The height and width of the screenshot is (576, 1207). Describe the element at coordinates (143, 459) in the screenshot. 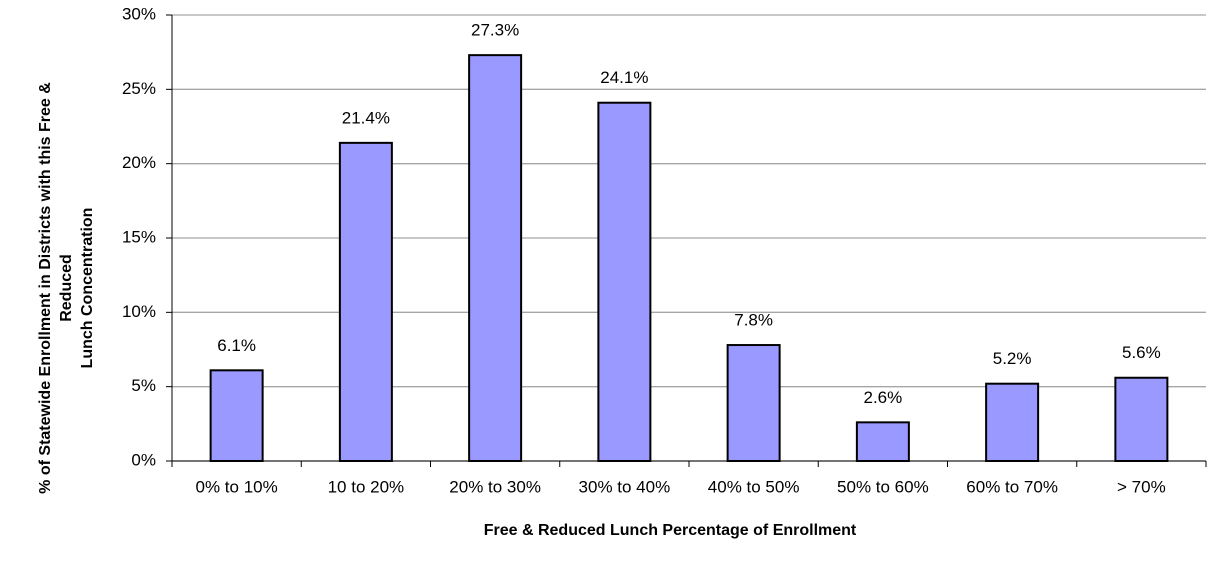

I see `y-tick-label: 0%` at that location.